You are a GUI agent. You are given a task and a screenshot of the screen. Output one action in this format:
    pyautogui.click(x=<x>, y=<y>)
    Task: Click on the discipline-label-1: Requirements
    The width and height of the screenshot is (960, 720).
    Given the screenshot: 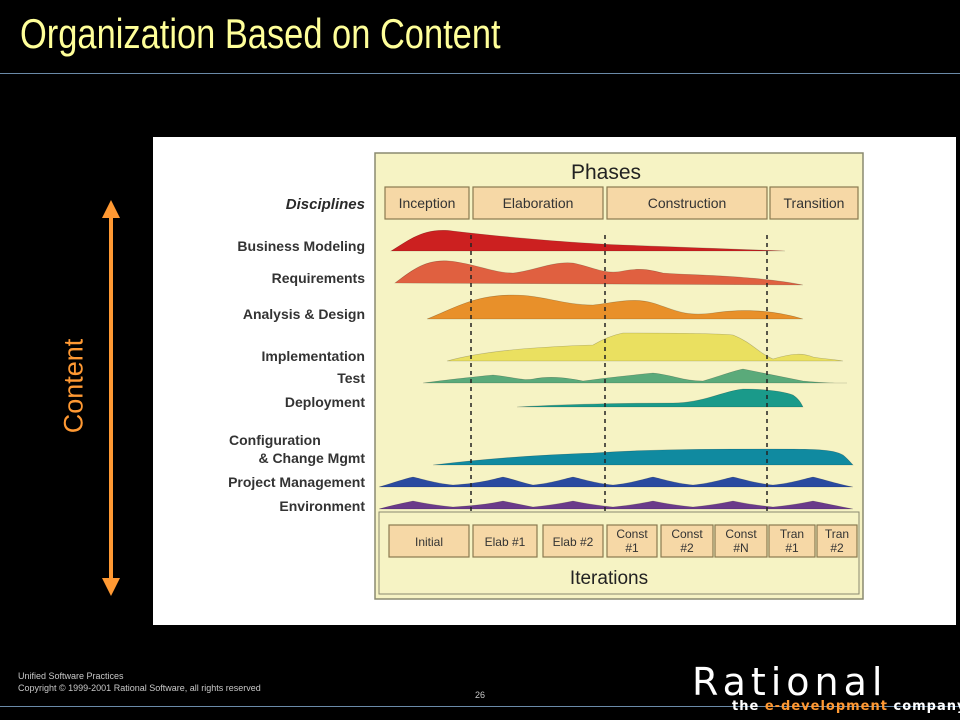 What is the action you would take?
    pyautogui.click(x=319, y=278)
    